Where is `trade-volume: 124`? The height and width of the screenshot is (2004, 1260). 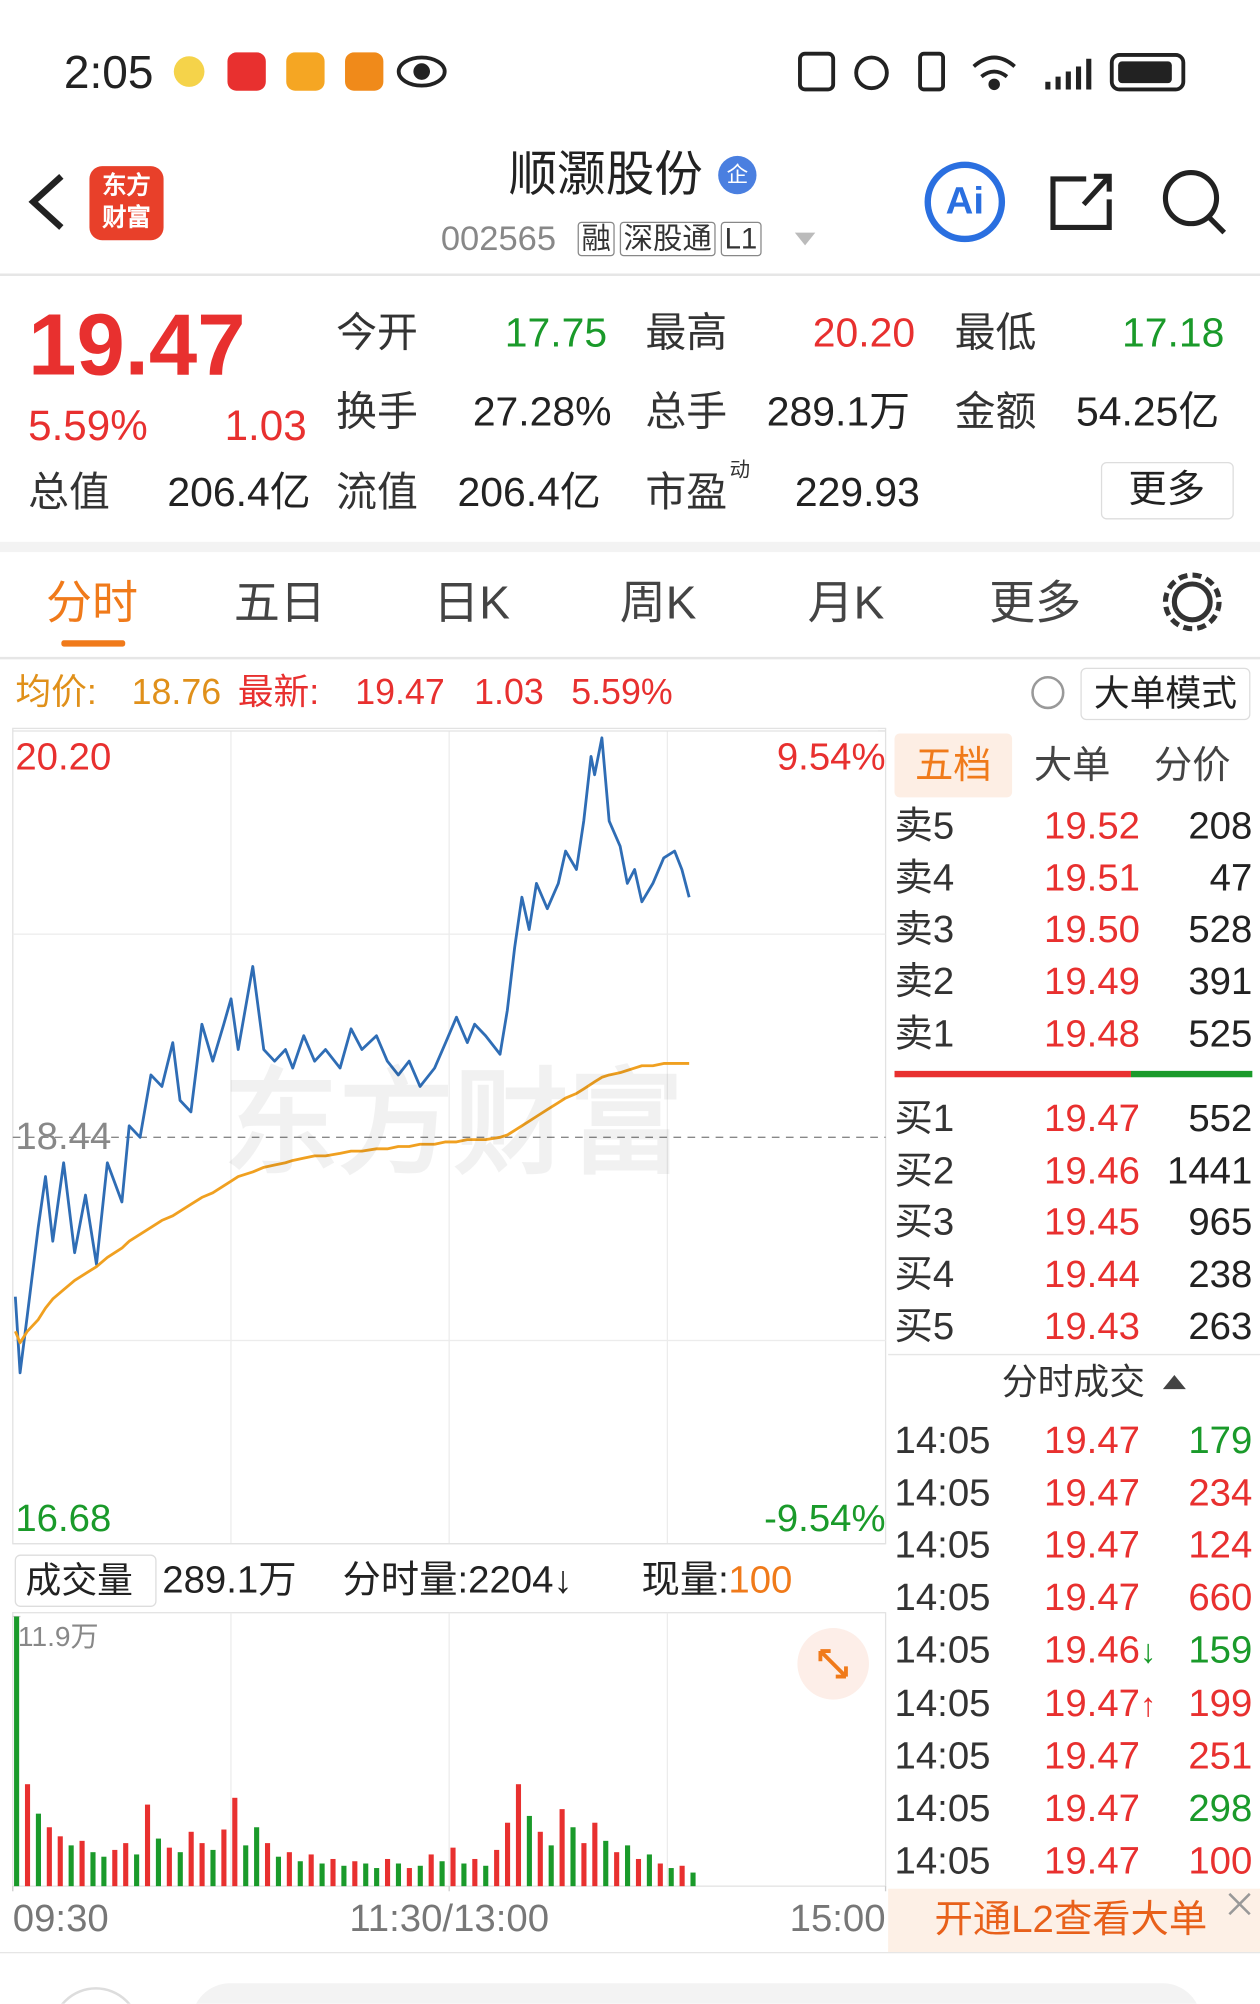 trade-volume: 124 is located at coordinates (1220, 1545).